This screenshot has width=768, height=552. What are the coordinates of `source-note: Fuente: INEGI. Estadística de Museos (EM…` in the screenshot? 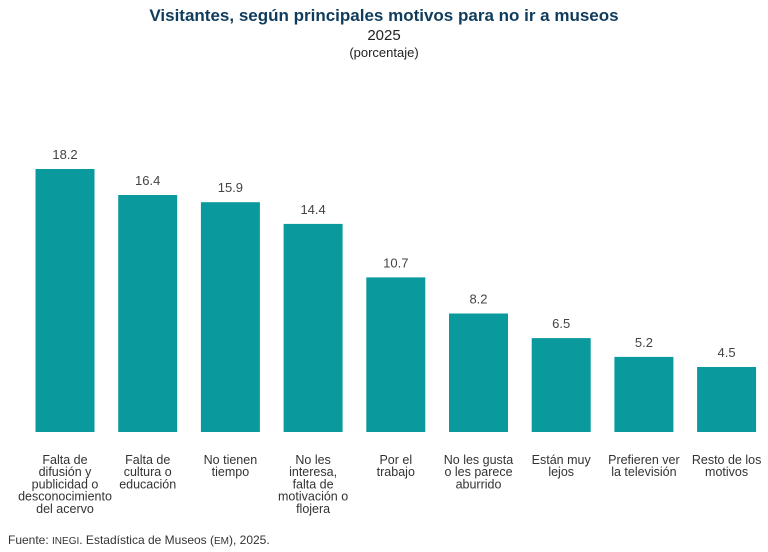 It's located at (139, 540).